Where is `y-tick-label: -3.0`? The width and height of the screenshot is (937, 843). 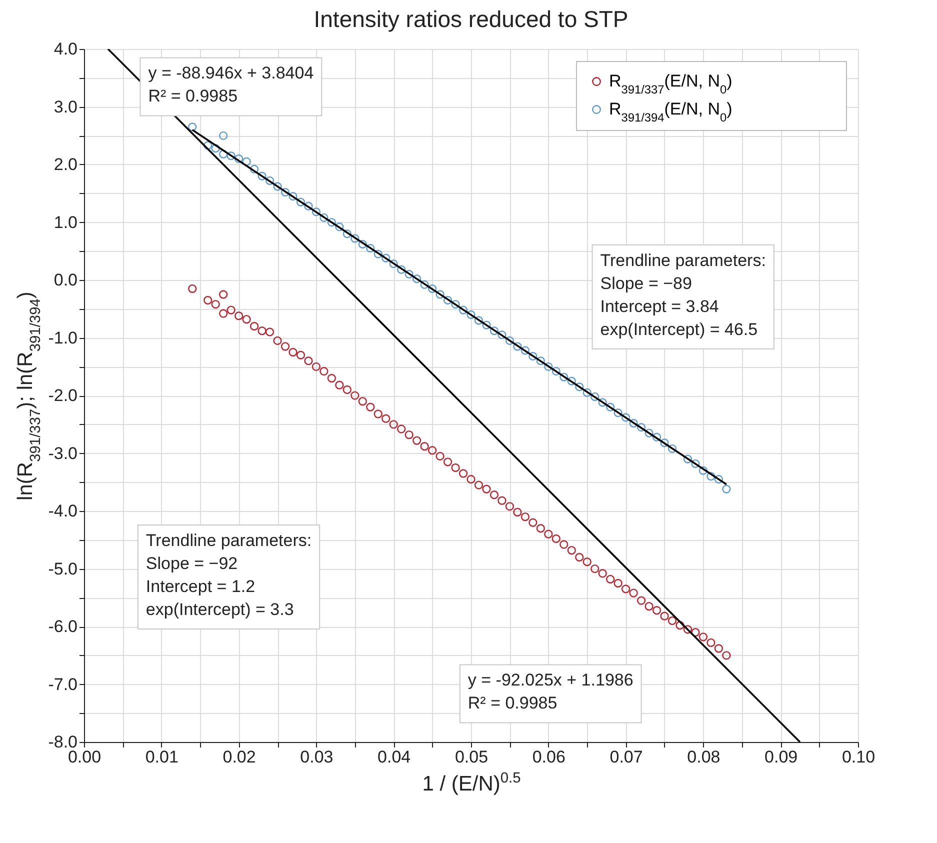
y-tick-label: -3.0 is located at coordinates (63, 453).